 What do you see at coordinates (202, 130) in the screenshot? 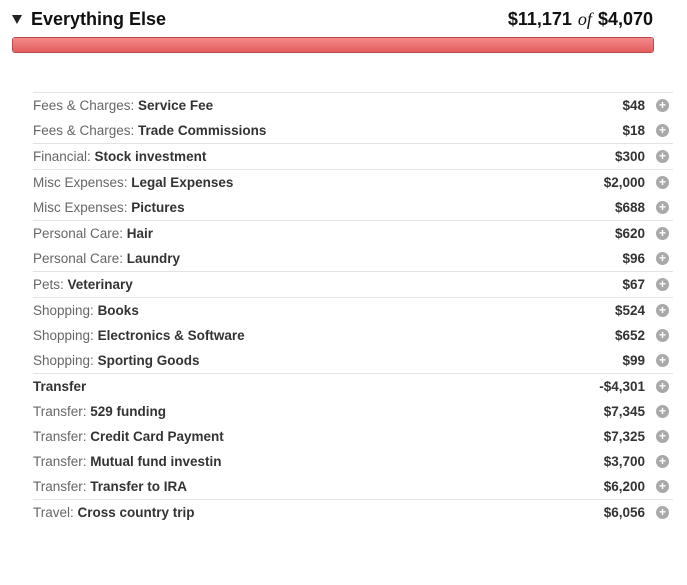
I see `subcategory-label: Trade Commissions` at bounding box center [202, 130].